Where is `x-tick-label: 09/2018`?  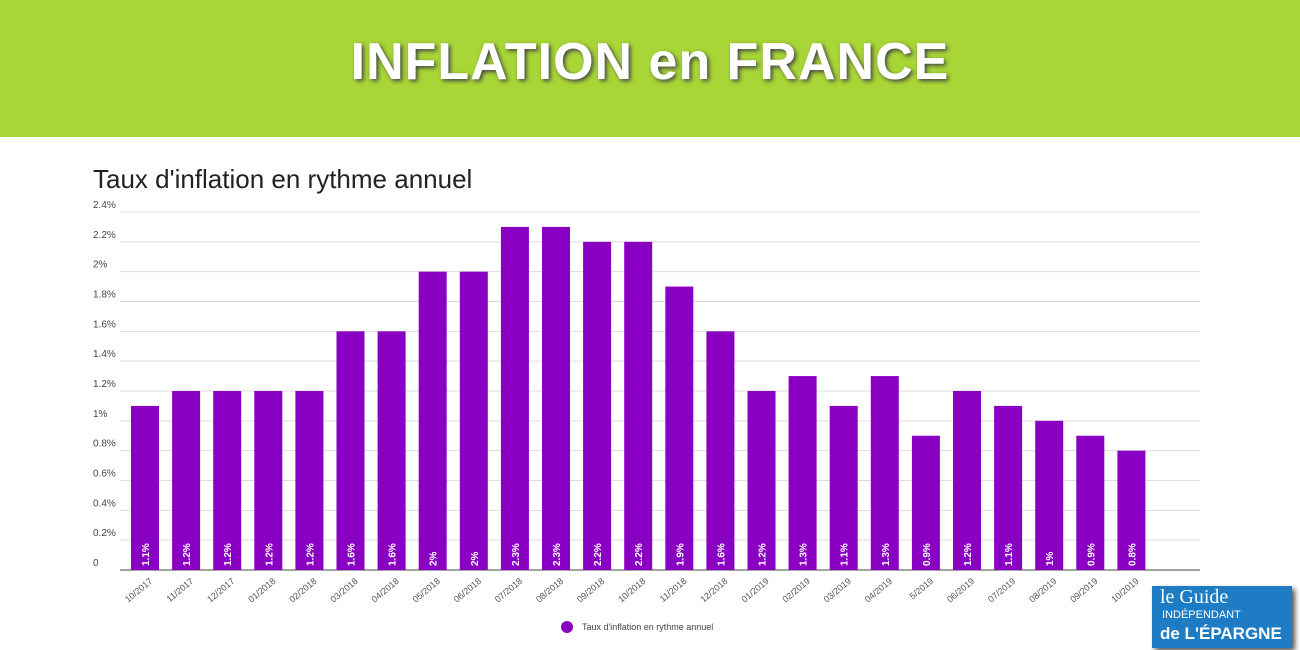 x-tick-label: 09/2018 is located at coordinates (590, 590).